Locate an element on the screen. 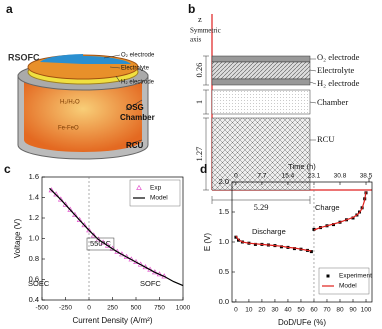 This screenshot has width=382, height=329. y-tick-label: 0.6 is located at coordinates (34, 278).